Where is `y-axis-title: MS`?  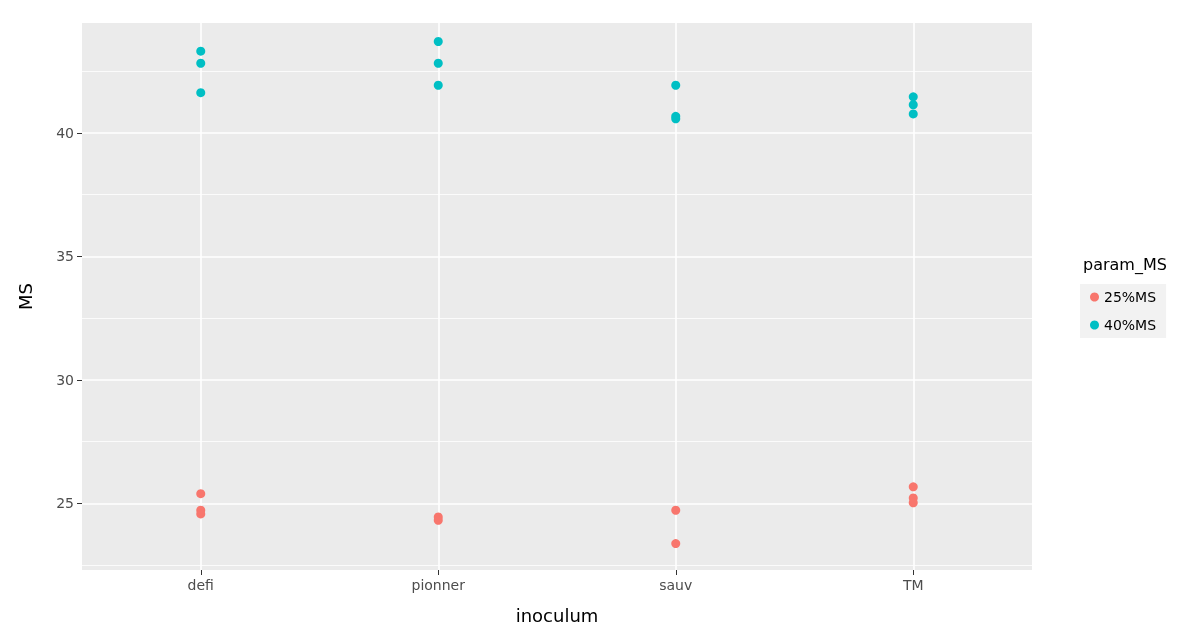
y-axis-title: MS is located at coordinates (25, 296).